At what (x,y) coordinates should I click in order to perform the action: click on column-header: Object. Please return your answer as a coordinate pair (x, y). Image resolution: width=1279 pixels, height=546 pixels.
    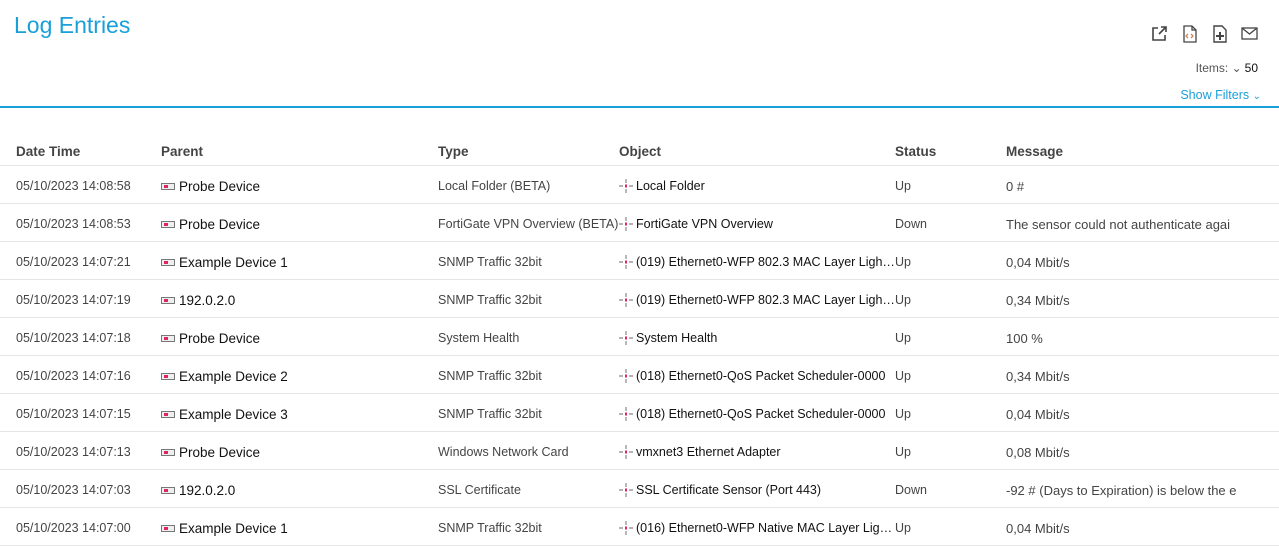
    Looking at the image, I should click on (757, 152).